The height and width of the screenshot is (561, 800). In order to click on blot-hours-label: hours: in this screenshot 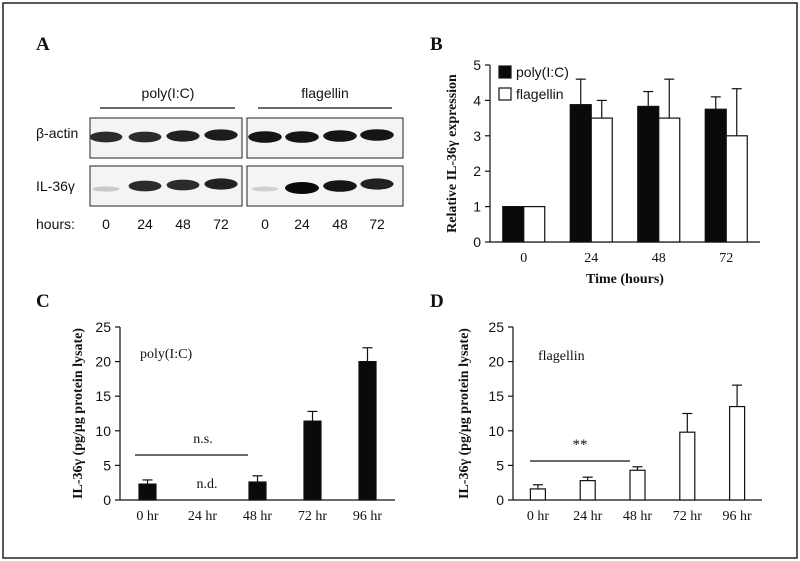, I will do `click(55, 224)`.